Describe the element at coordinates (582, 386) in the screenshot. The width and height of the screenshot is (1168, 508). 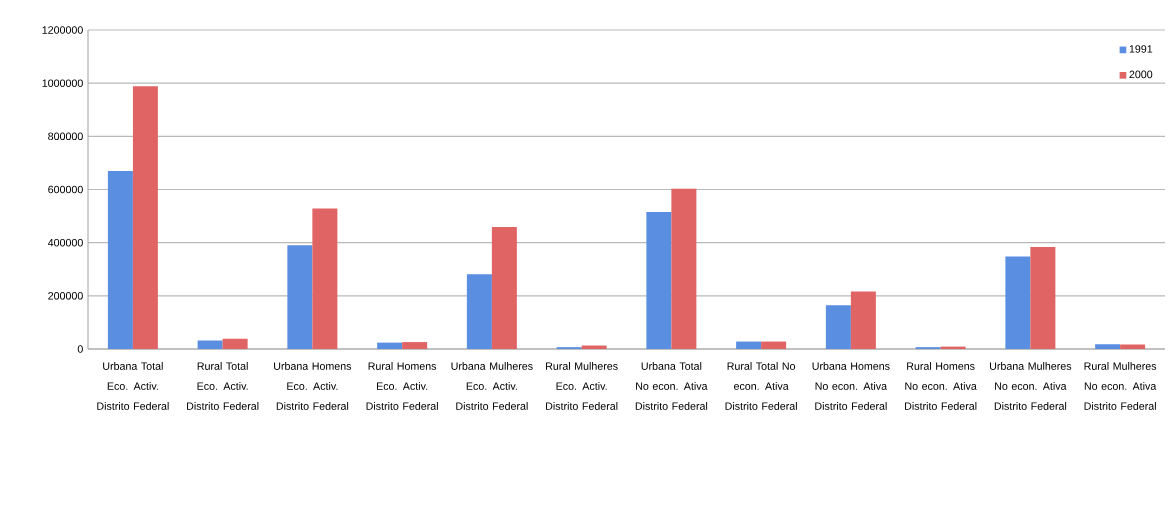
I see `x-tick-label: Rural Mulheres Eco. Activ. Distrito Federal` at that location.